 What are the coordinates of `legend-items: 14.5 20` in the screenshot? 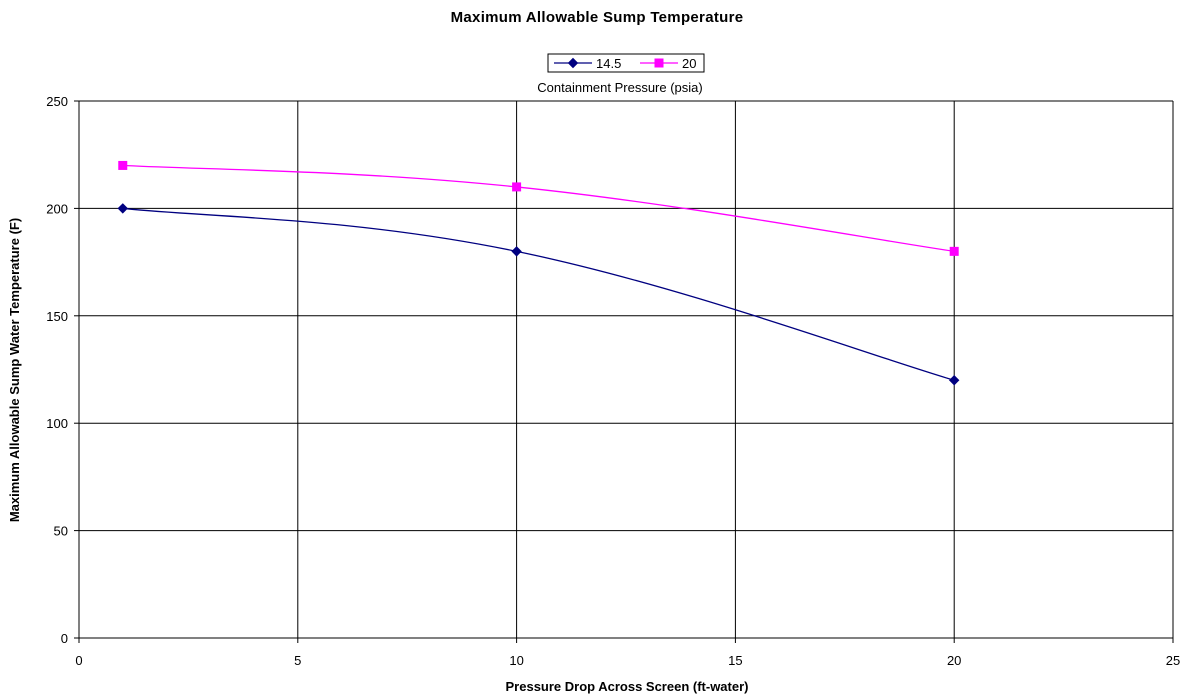 It's located at (625, 63).